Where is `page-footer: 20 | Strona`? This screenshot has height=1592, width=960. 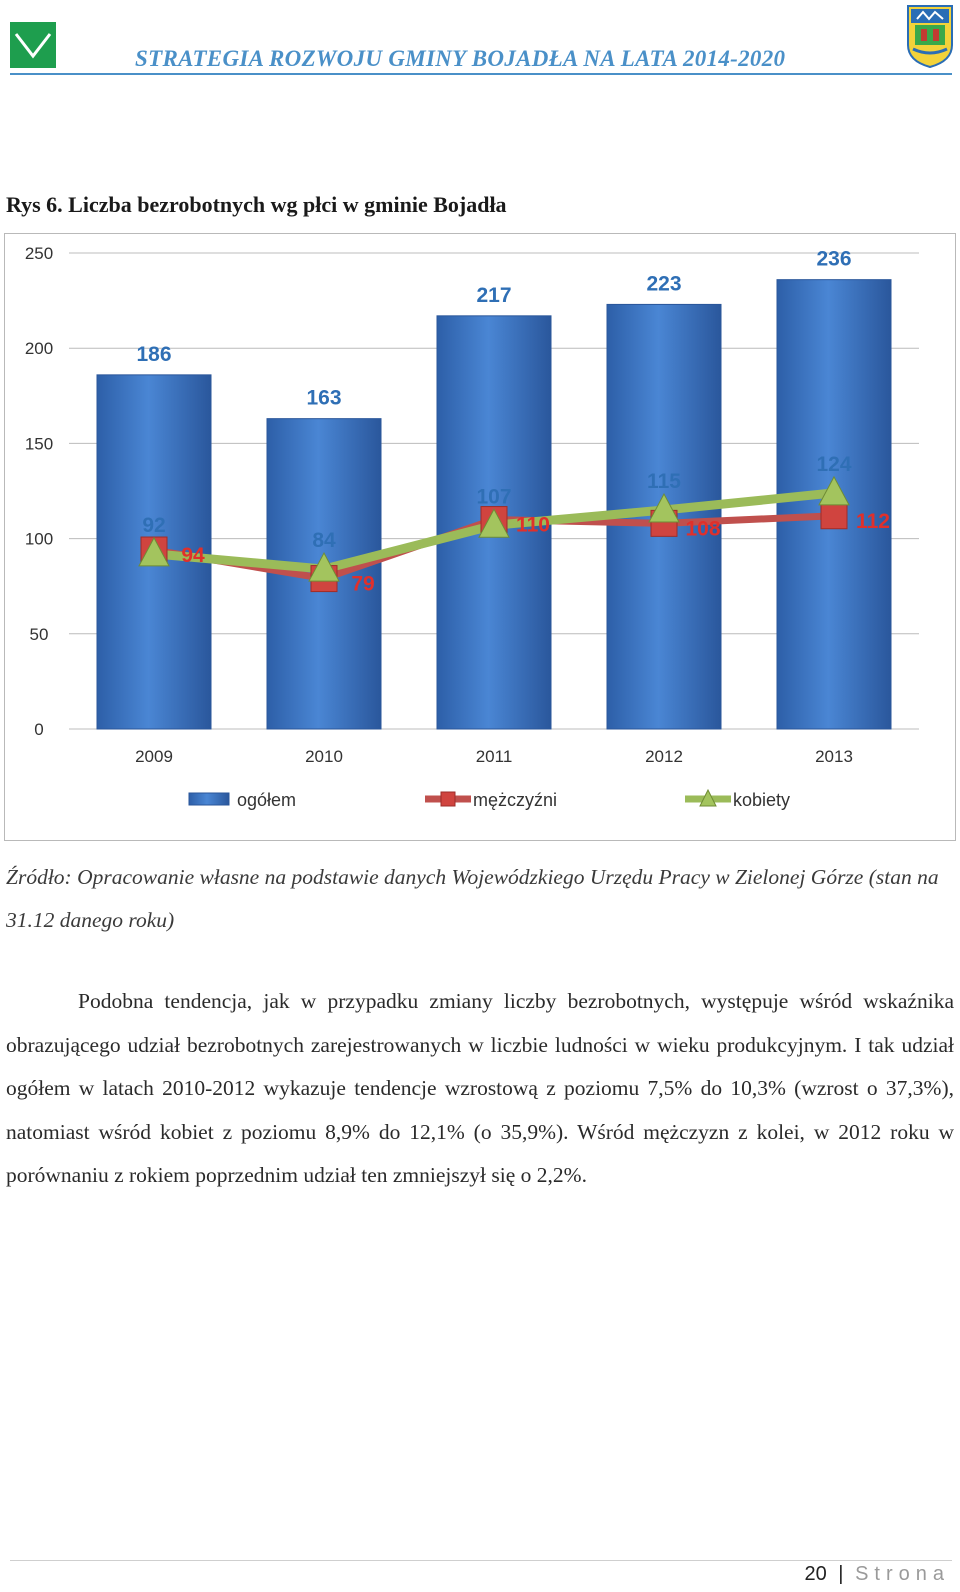 page-footer: 20 | Strona is located at coordinates (877, 1574).